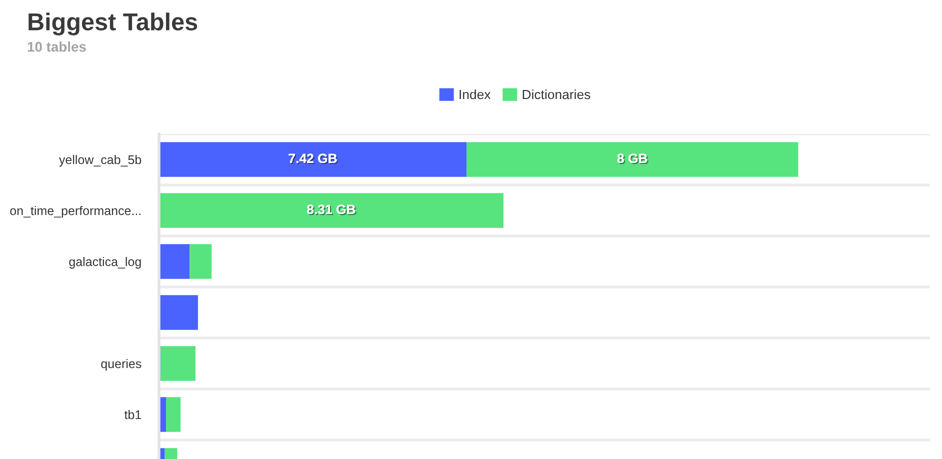 The width and height of the screenshot is (942, 459). Describe the element at coordinates (121, 364) in the screenshot. I see `y-tick-label: queries` at that location.